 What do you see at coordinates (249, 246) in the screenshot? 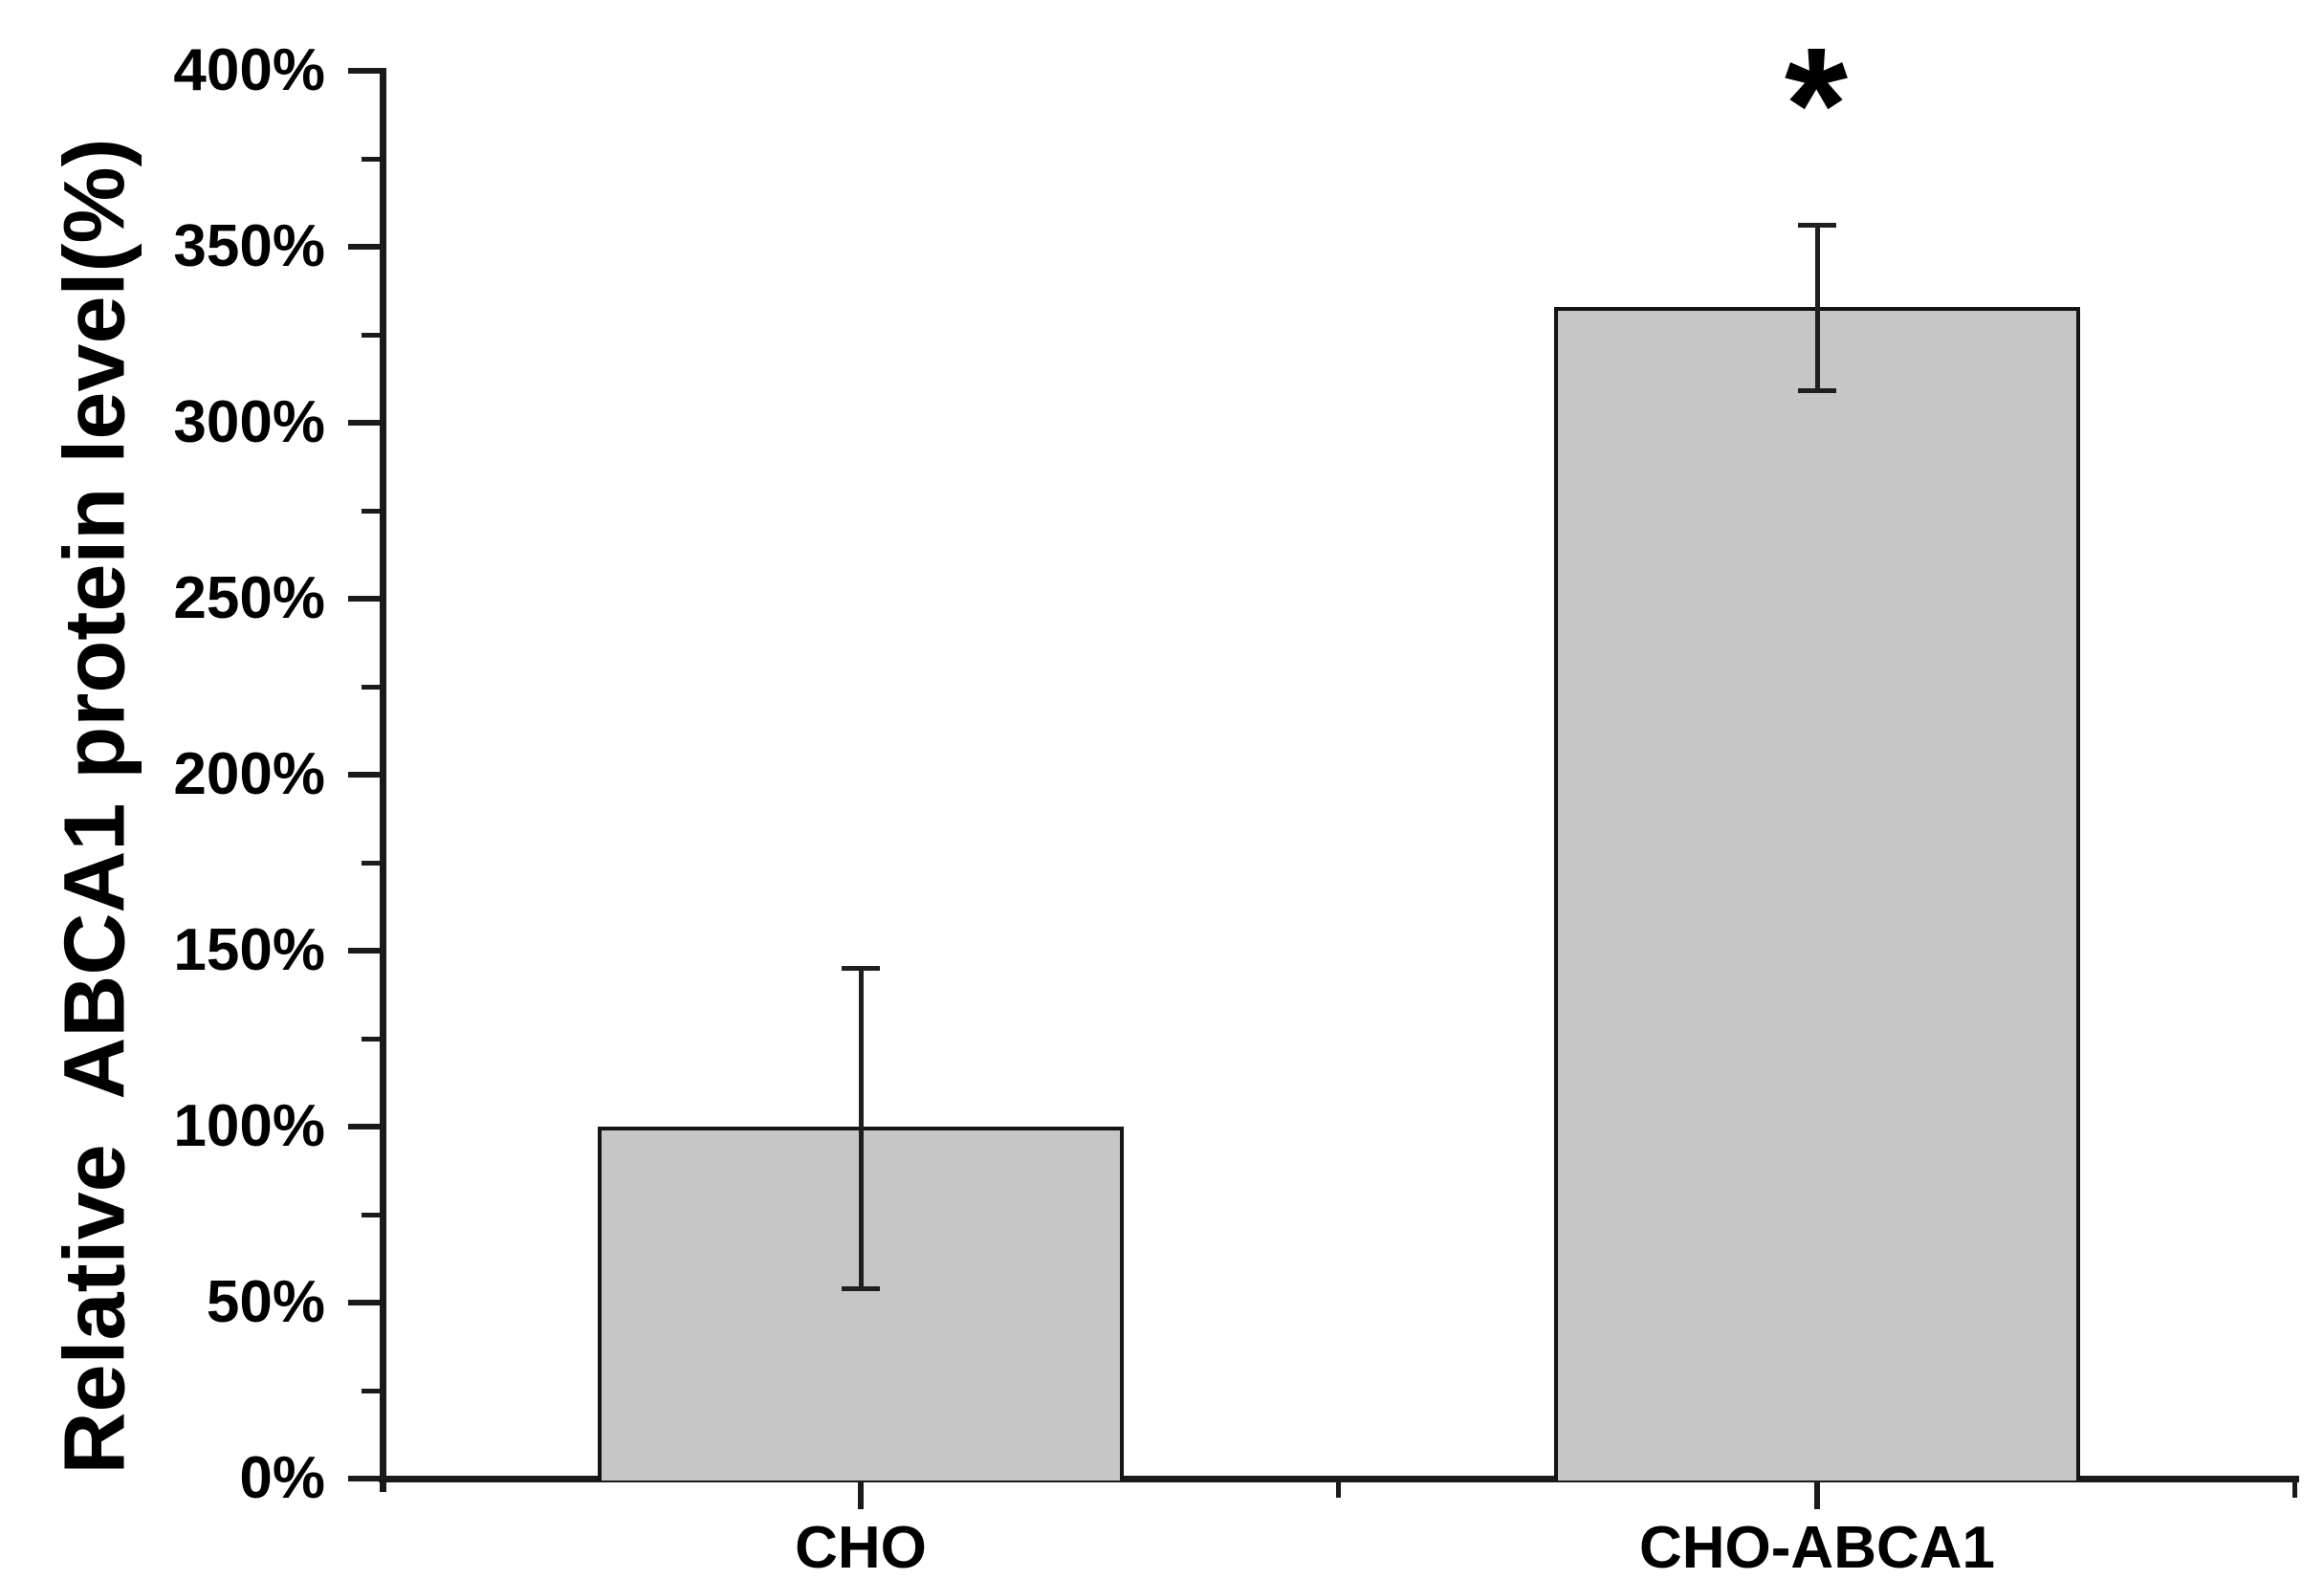
I see `y-tick-label: 350%` at bounding box center [249, 246].